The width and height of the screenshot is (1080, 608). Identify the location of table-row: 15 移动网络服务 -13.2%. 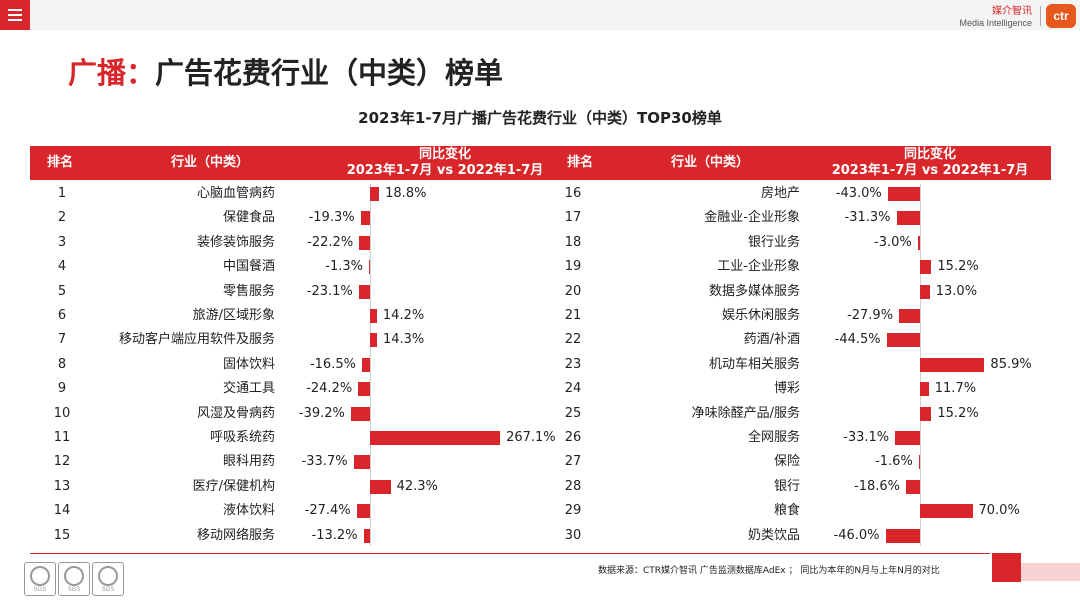
(540, 536).